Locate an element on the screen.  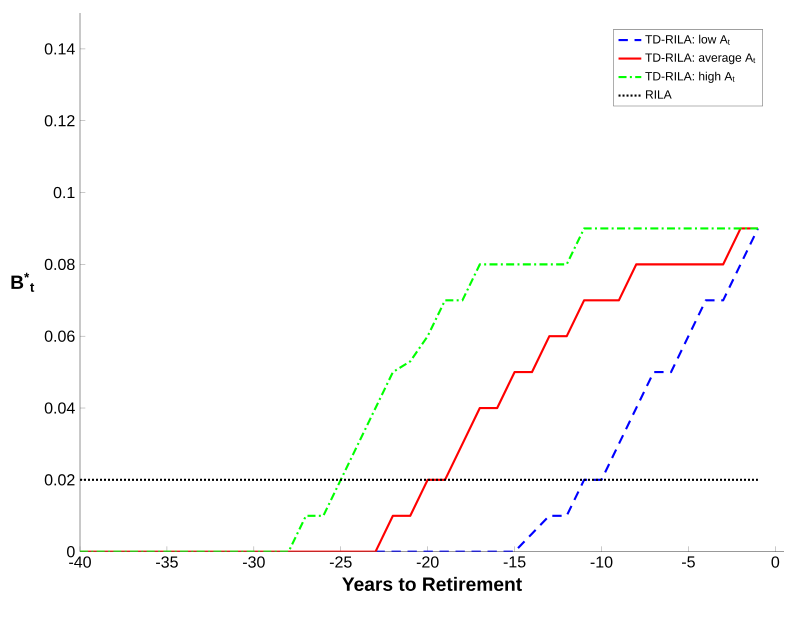
legend-label: RILA is located at coordinates (659, 94).